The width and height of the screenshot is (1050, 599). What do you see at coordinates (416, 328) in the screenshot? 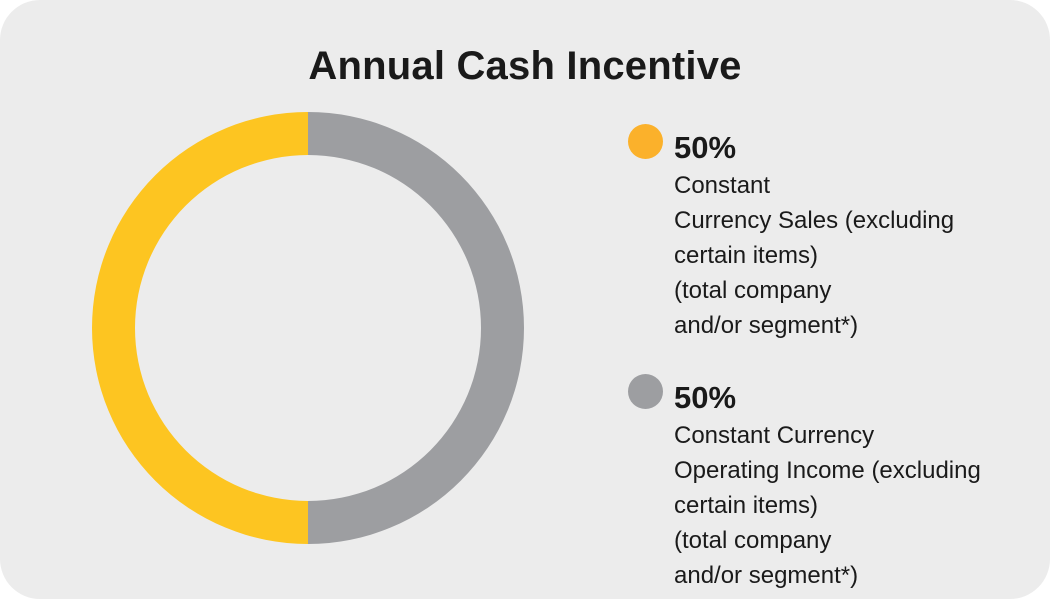
I see `slice-operating-income` at bounding box center [416, 328].